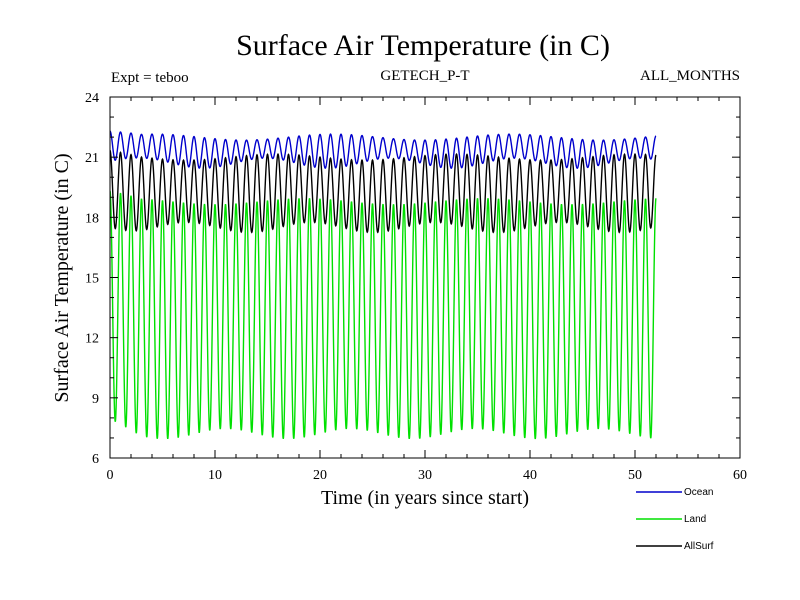  I want to click on x-tick-label: 60, so click(740, 475).